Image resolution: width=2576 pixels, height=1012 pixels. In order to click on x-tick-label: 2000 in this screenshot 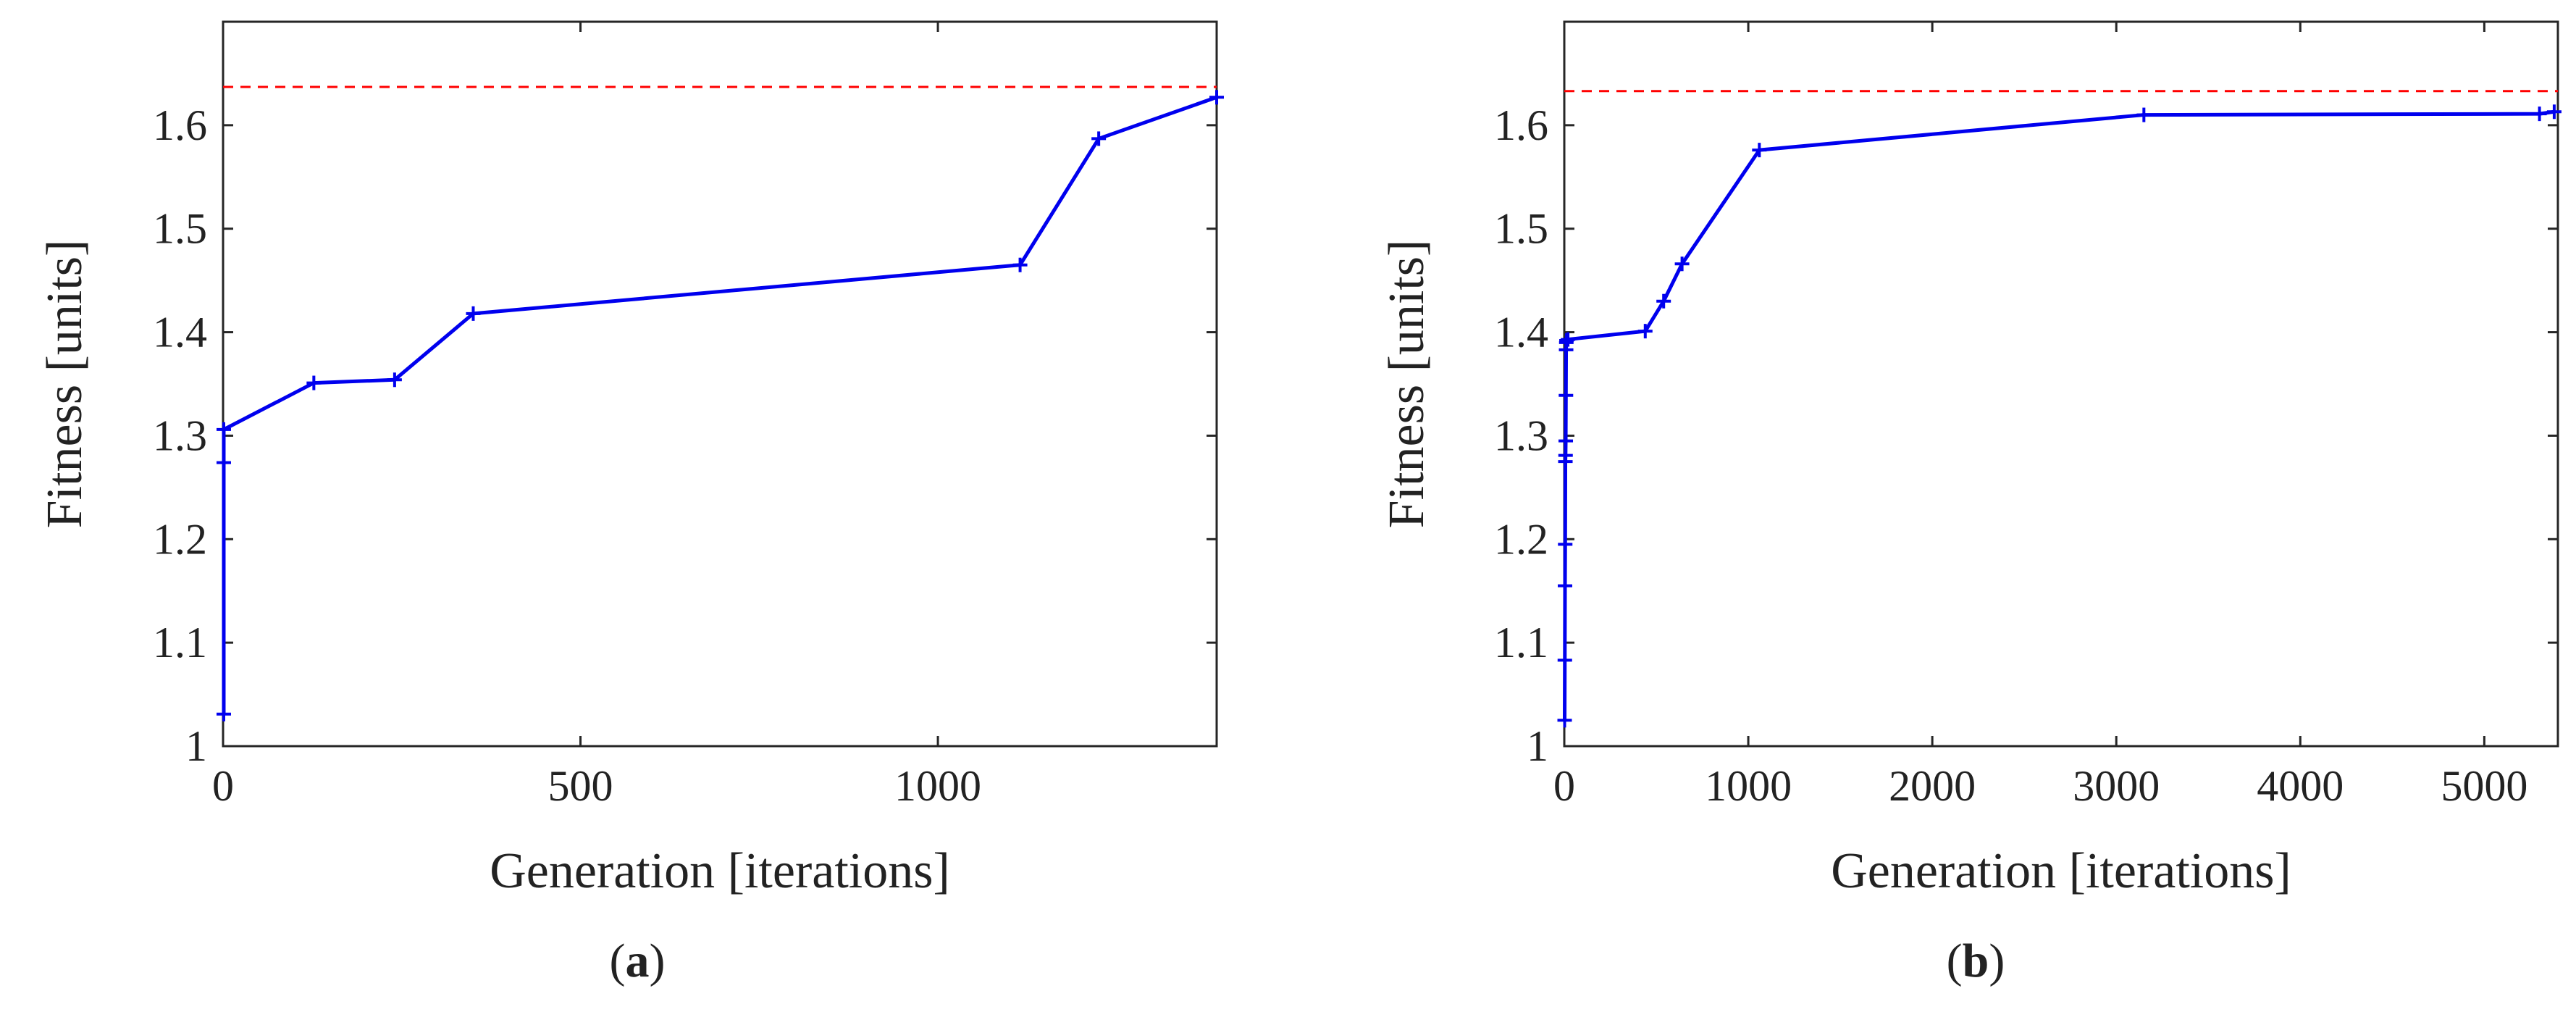, I will do `click(1932, 786)`.